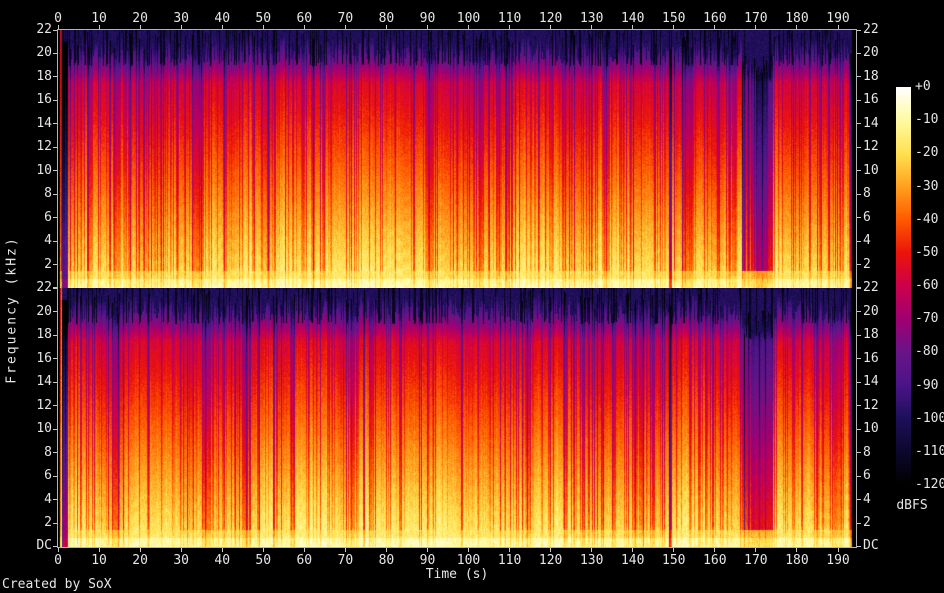 The height and width of the screenshot is (593, 944). Describe the element at coordinates (927, 186) in the screenshot. I see `colorbar-tick-label: -30` at that location.